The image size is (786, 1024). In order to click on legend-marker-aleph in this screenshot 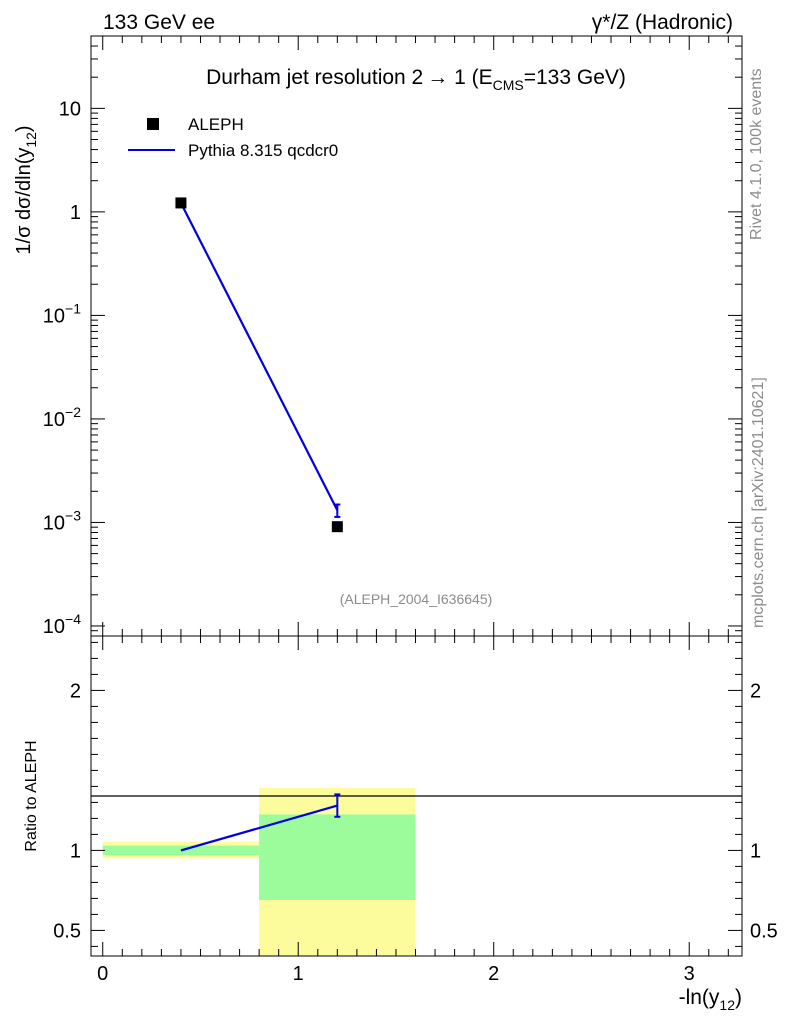, I will do `click(153, 124)`.